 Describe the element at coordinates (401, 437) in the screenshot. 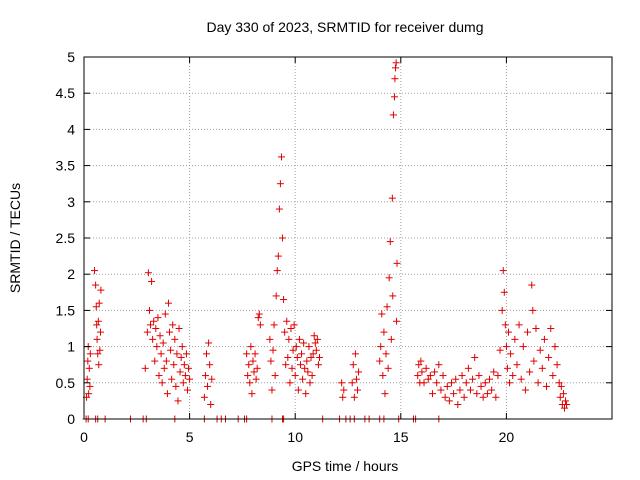

I see `x-tick-label: 15` at that location.